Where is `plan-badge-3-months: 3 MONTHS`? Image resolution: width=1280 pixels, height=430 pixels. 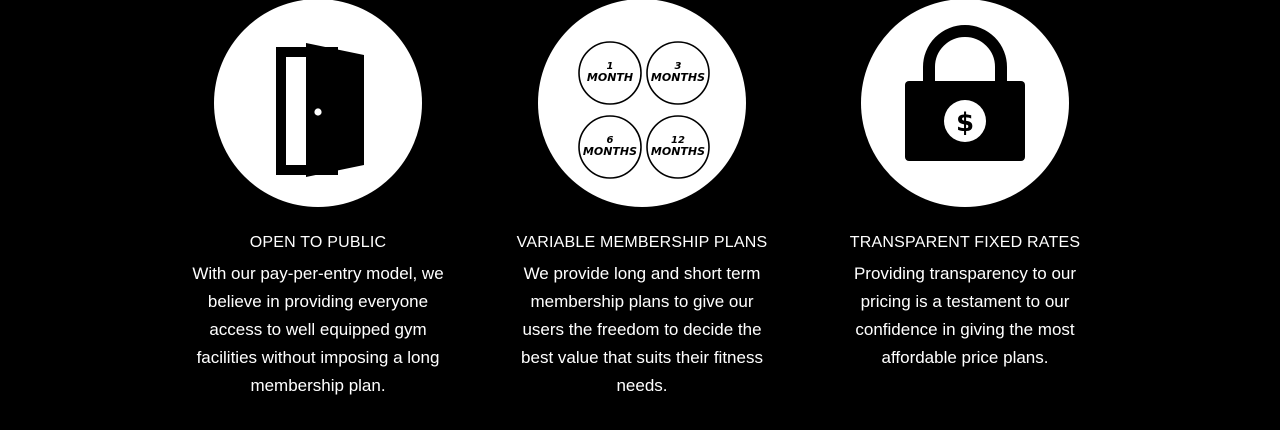 plan-badge-3-months: 3 MONTHS is located at coordinates (678, 73).